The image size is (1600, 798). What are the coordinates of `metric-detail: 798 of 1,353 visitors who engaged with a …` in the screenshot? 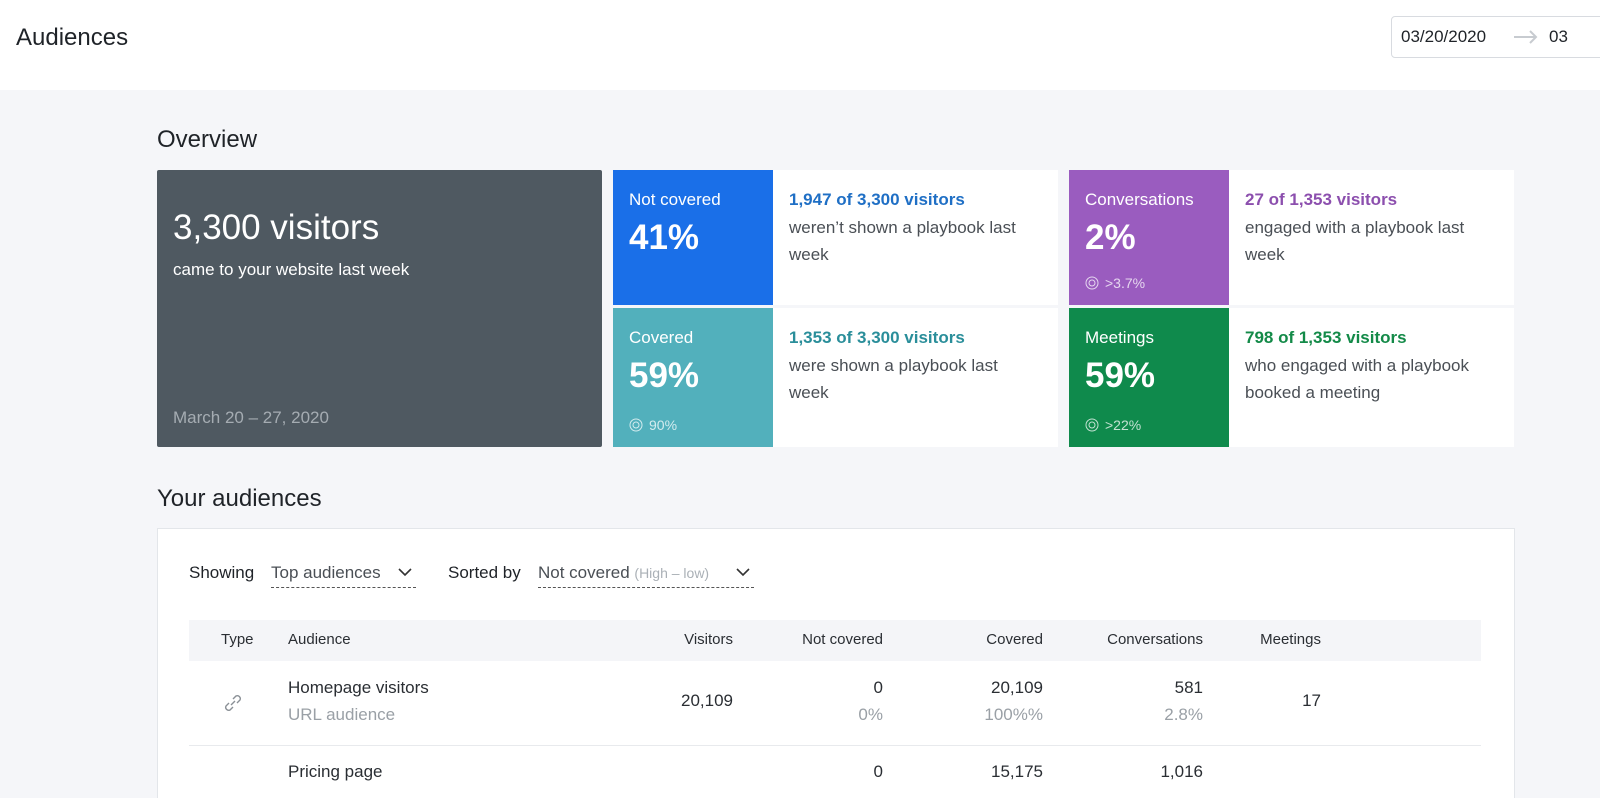 It's located at (1371, 377).